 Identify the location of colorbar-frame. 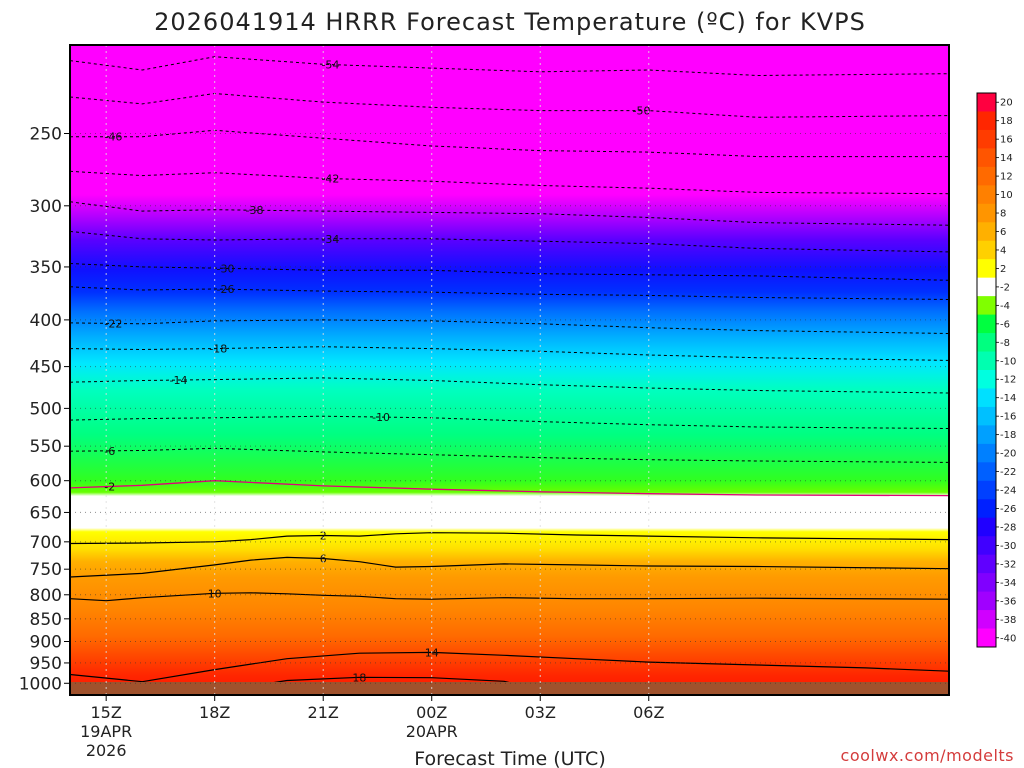
(986, 370).